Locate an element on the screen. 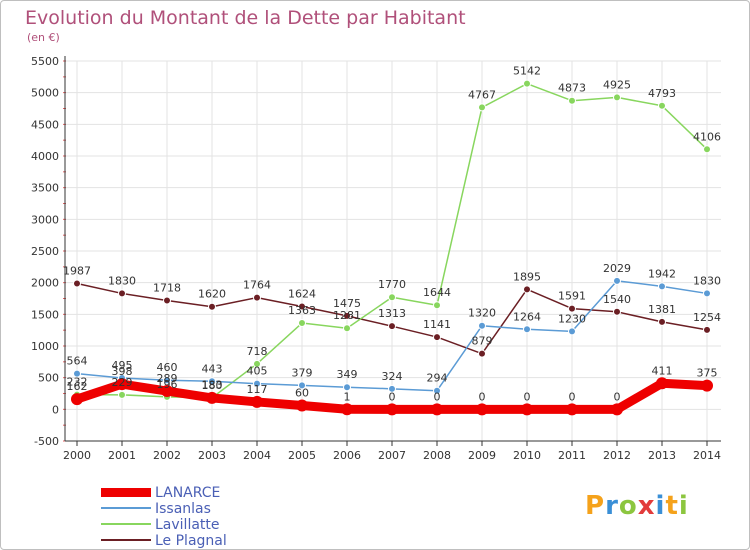  x-tick-label: 2006 is located at coordinates (347, 455).